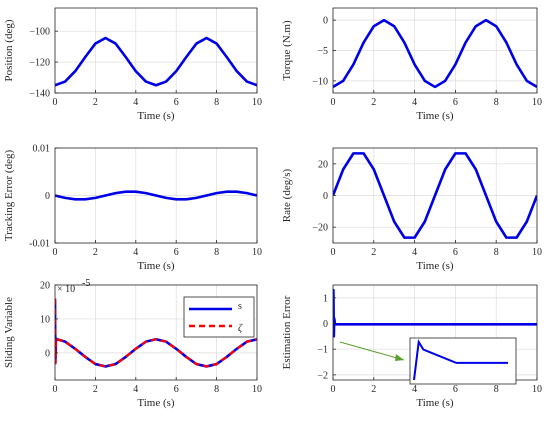 This screenshot has width=550, height=428. What do you see at coordinates (86, 283) in the screenshot?
I see `exponent-power: -5` at bounding box center [86, 283].